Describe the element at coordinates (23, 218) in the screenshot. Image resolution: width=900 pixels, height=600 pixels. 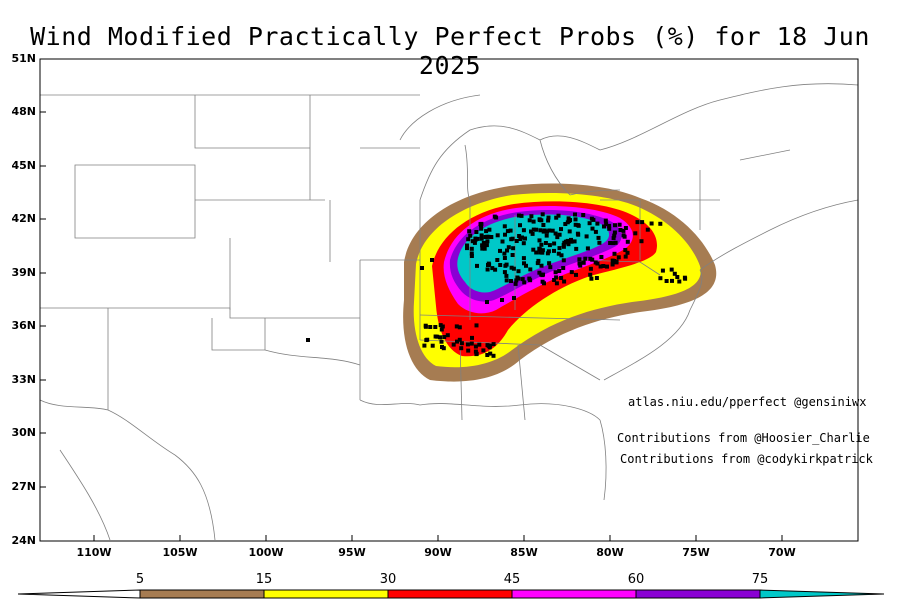
I see `lat-label-42n: 42N` at that location.